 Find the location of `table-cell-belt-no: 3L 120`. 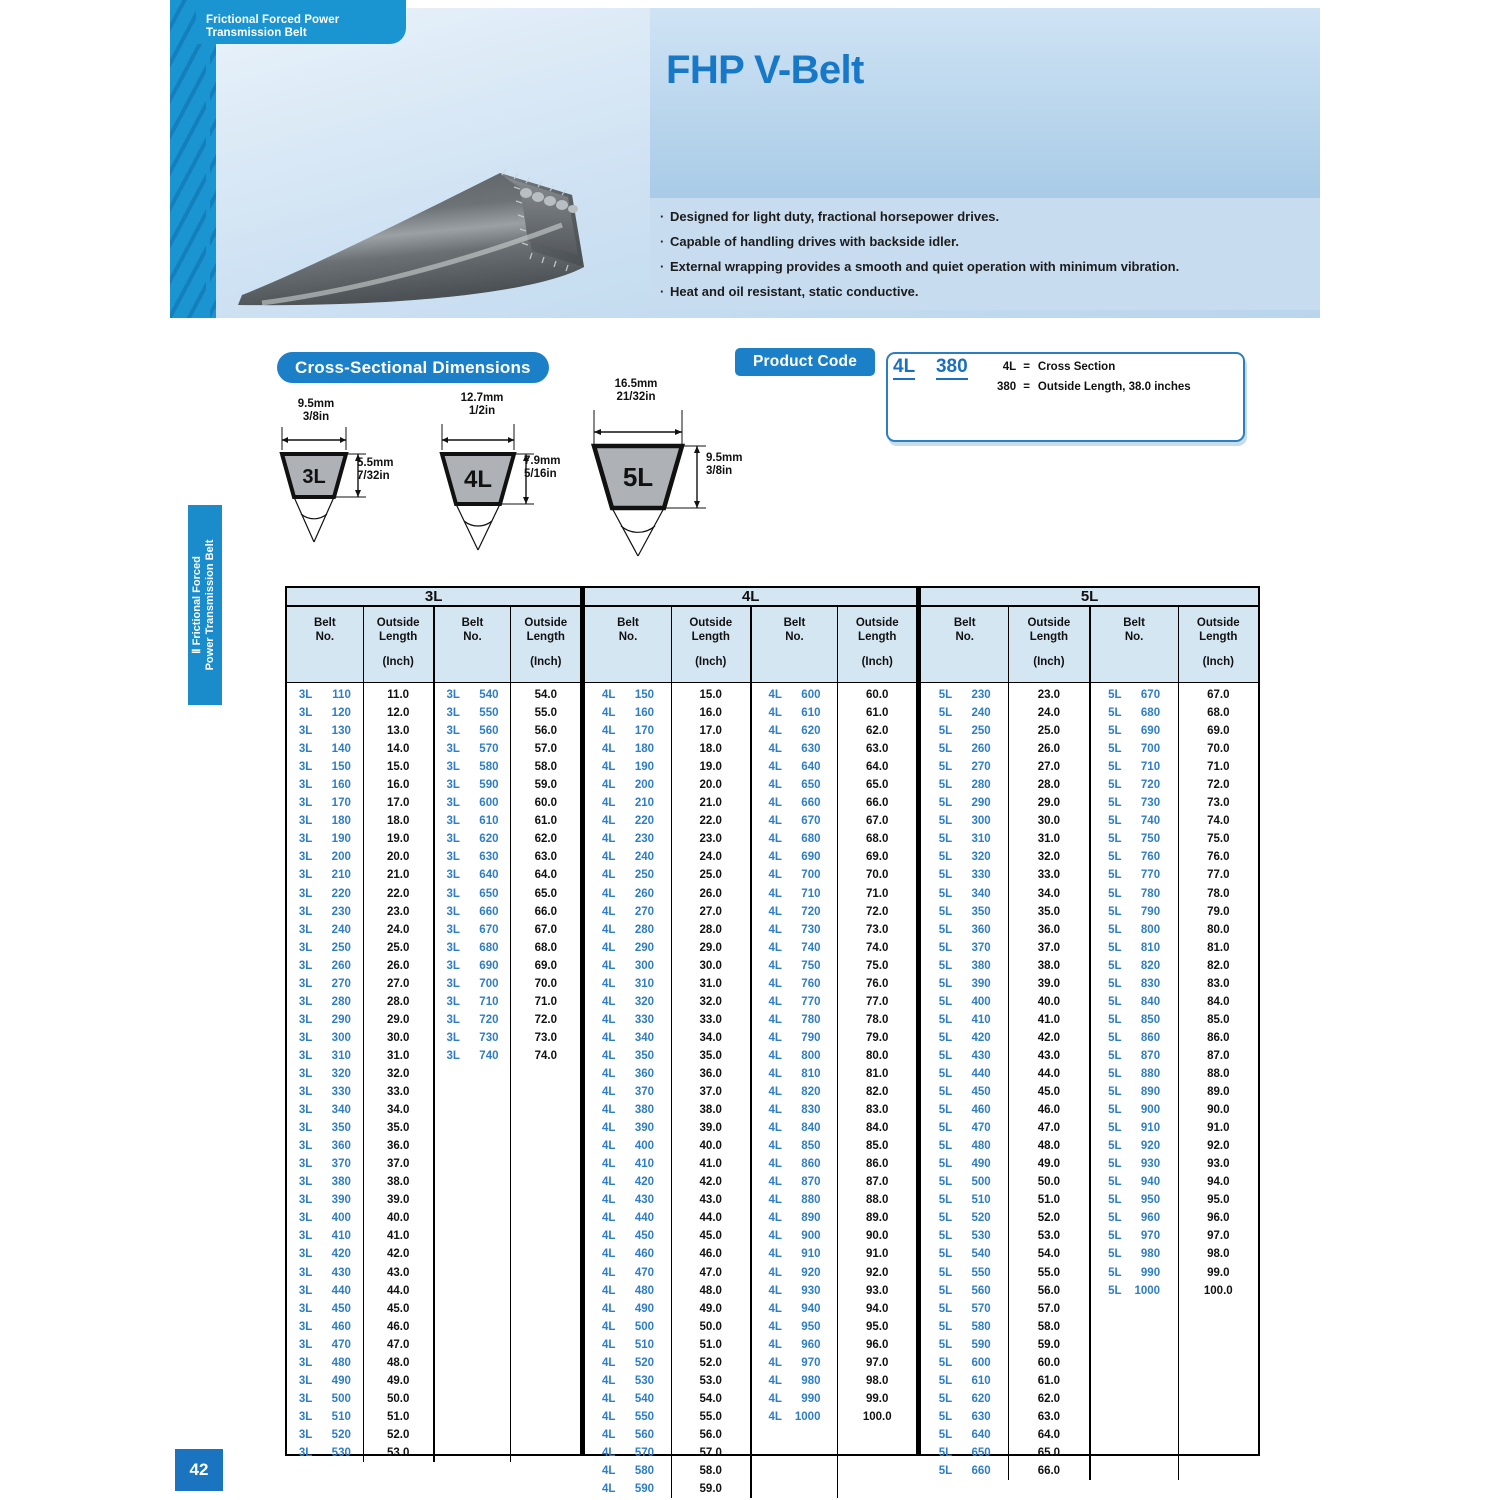

table-cell-belt-no: 3L 120 is located at coordinates (325, 713).